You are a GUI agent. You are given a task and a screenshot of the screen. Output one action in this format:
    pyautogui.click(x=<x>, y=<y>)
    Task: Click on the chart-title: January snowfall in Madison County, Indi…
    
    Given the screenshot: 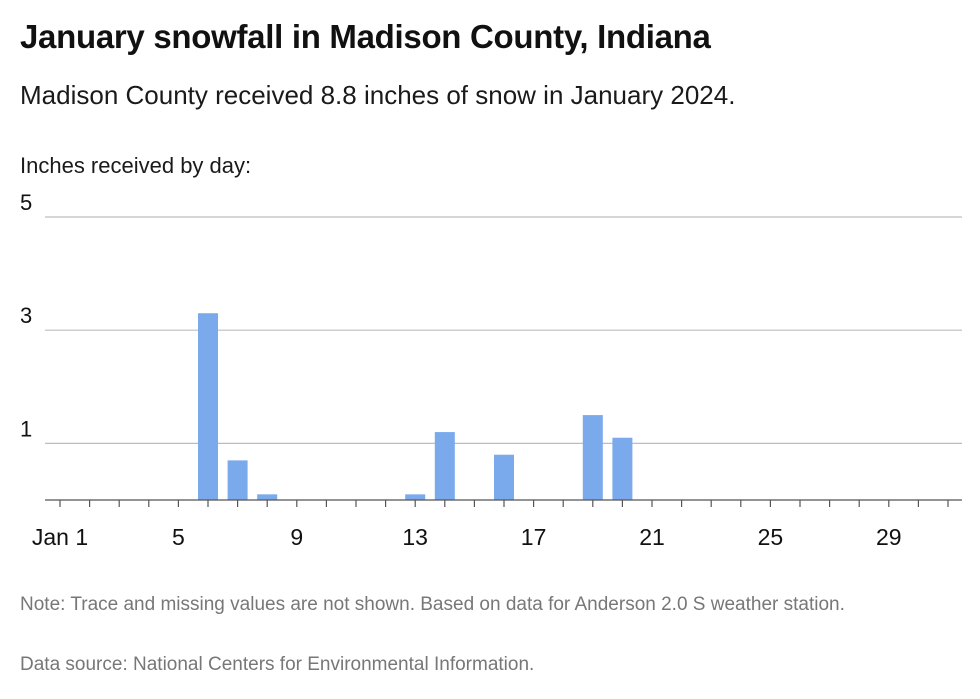 What is the action you would take?
    pyautogui.click(x=365, y=36)
    